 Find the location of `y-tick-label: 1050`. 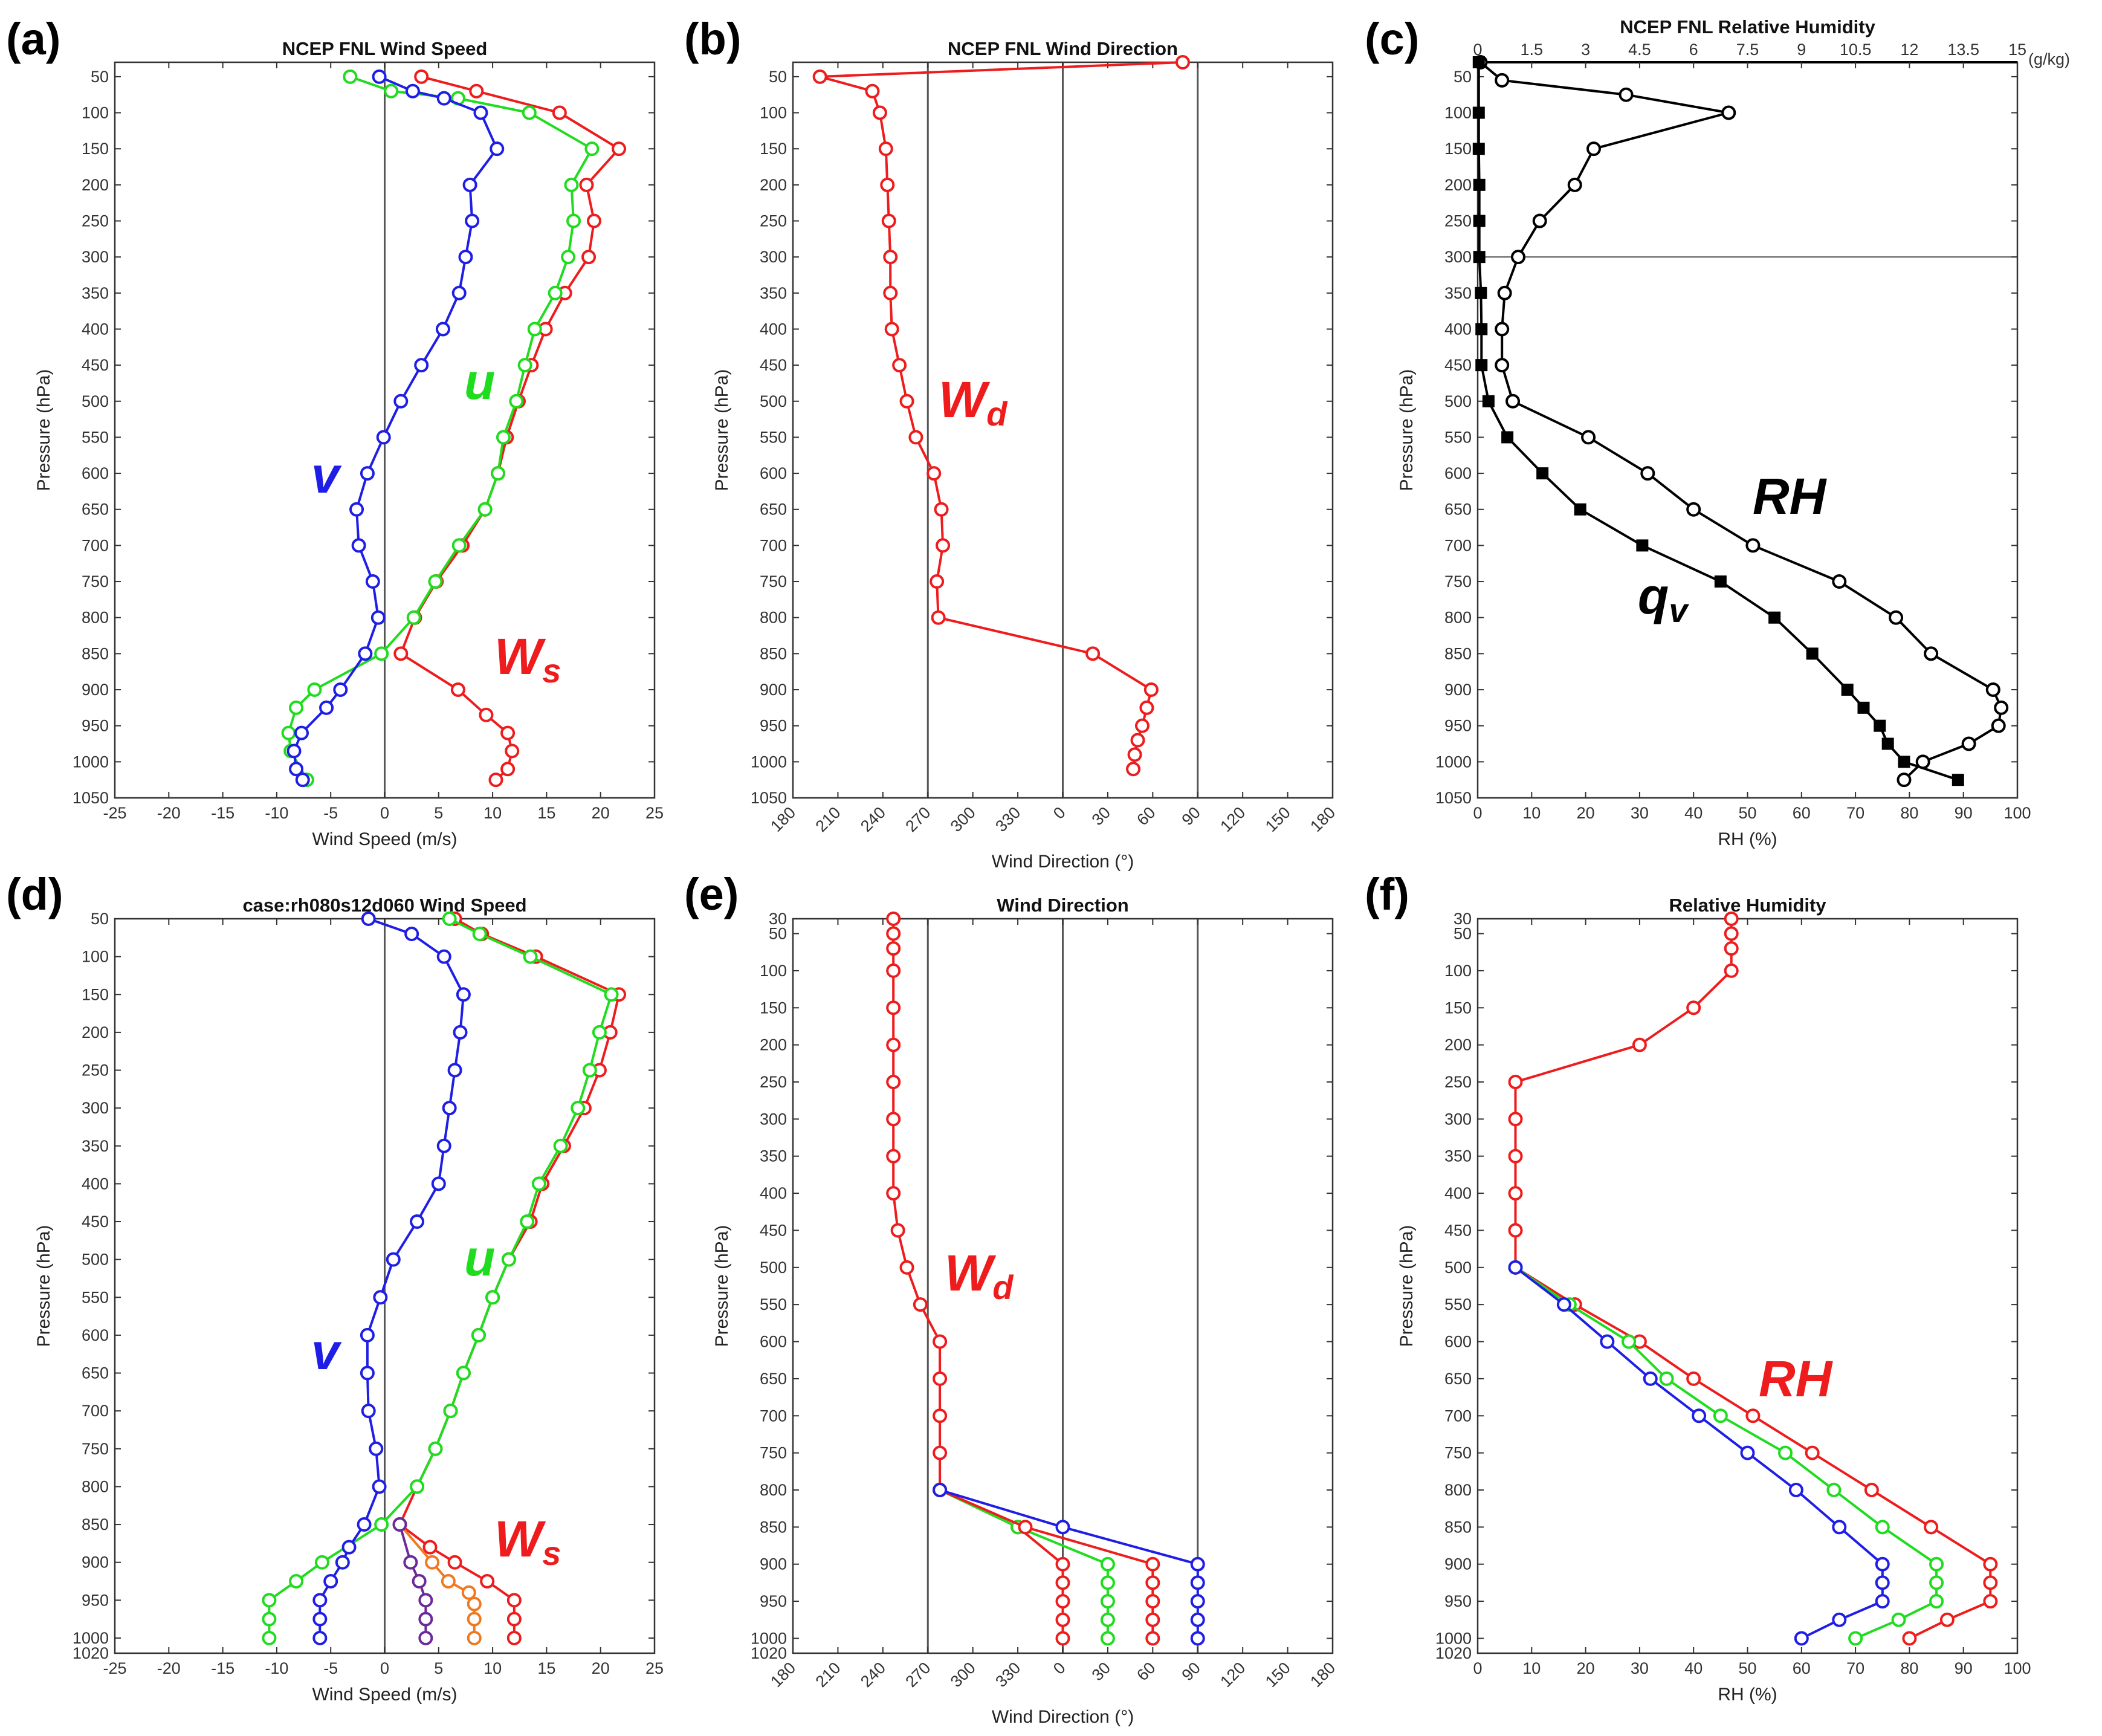

y-tick-label: 1050 is located at coordinates (769, 798).